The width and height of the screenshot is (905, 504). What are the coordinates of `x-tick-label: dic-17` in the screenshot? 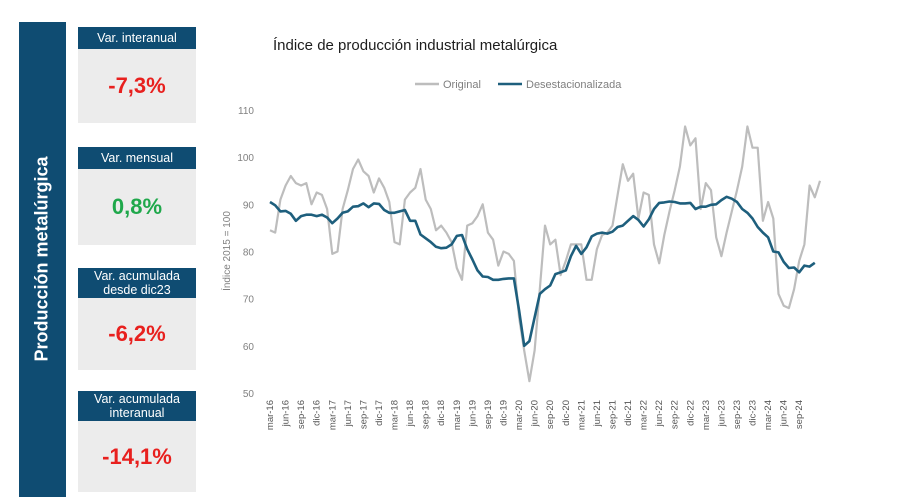 It's located at (379, 413).